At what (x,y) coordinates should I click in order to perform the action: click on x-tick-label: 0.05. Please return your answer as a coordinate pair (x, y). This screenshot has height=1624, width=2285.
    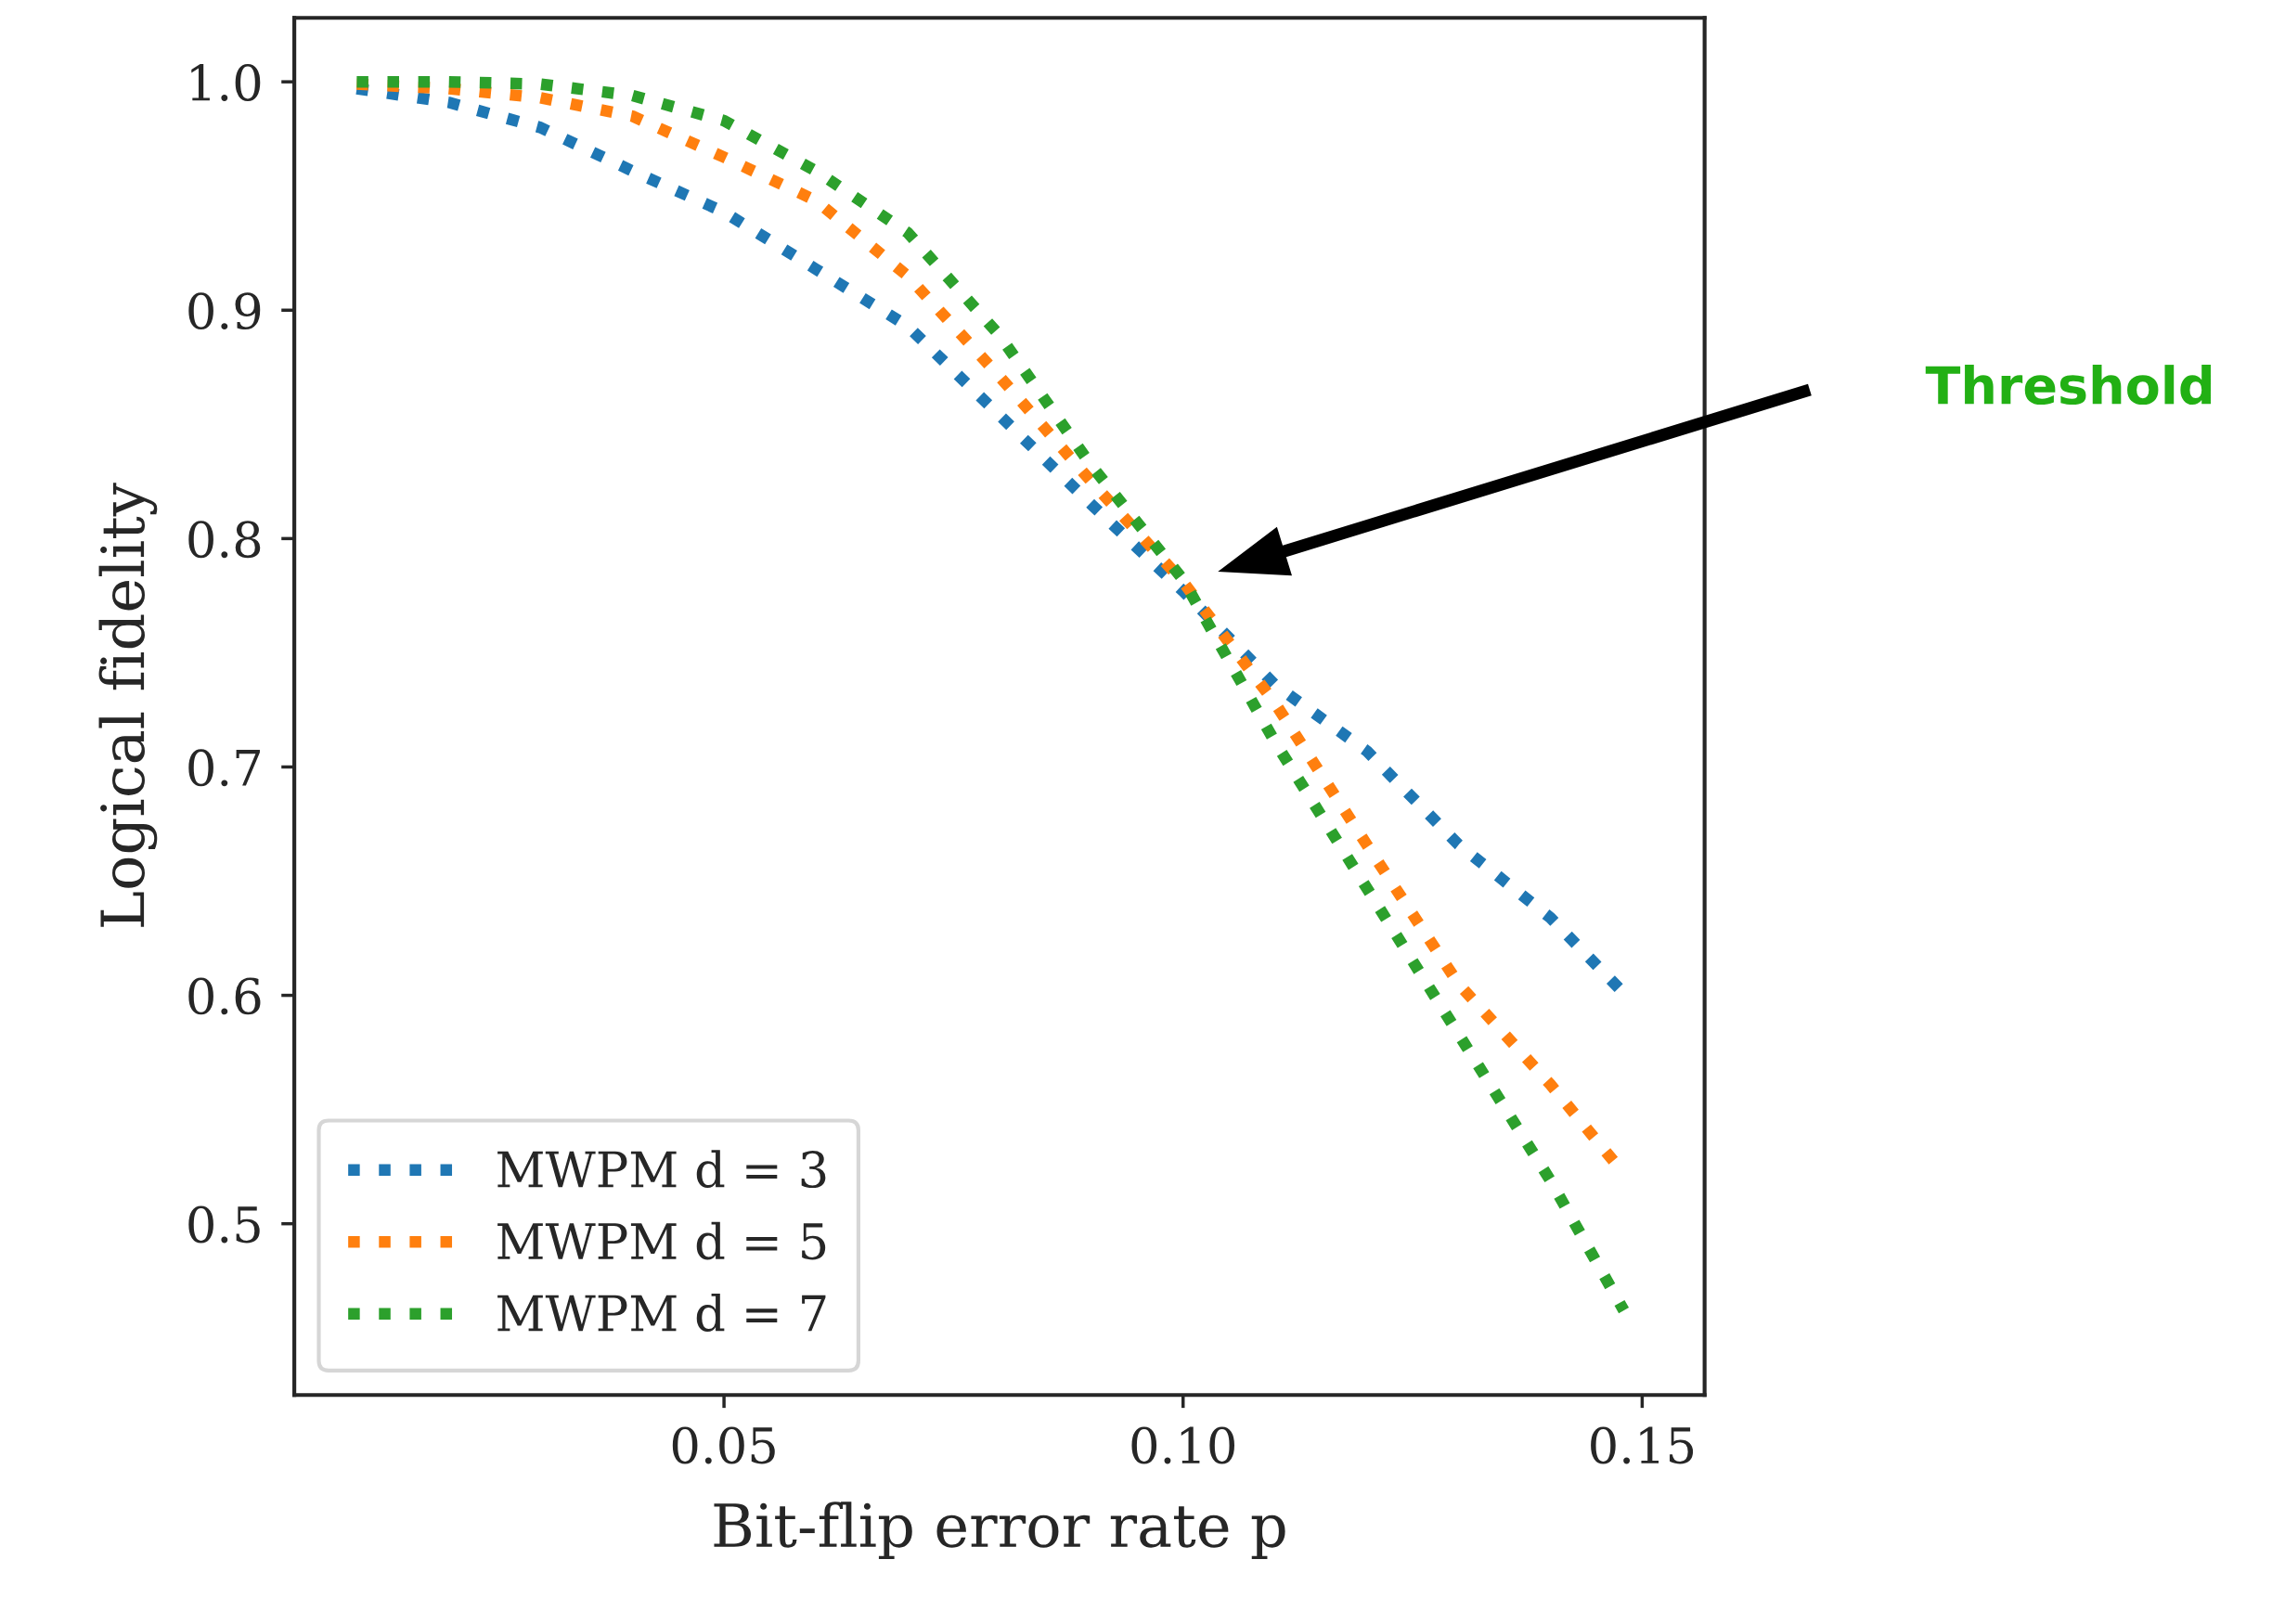
    Looking at the image, I should click on (723, 1445).